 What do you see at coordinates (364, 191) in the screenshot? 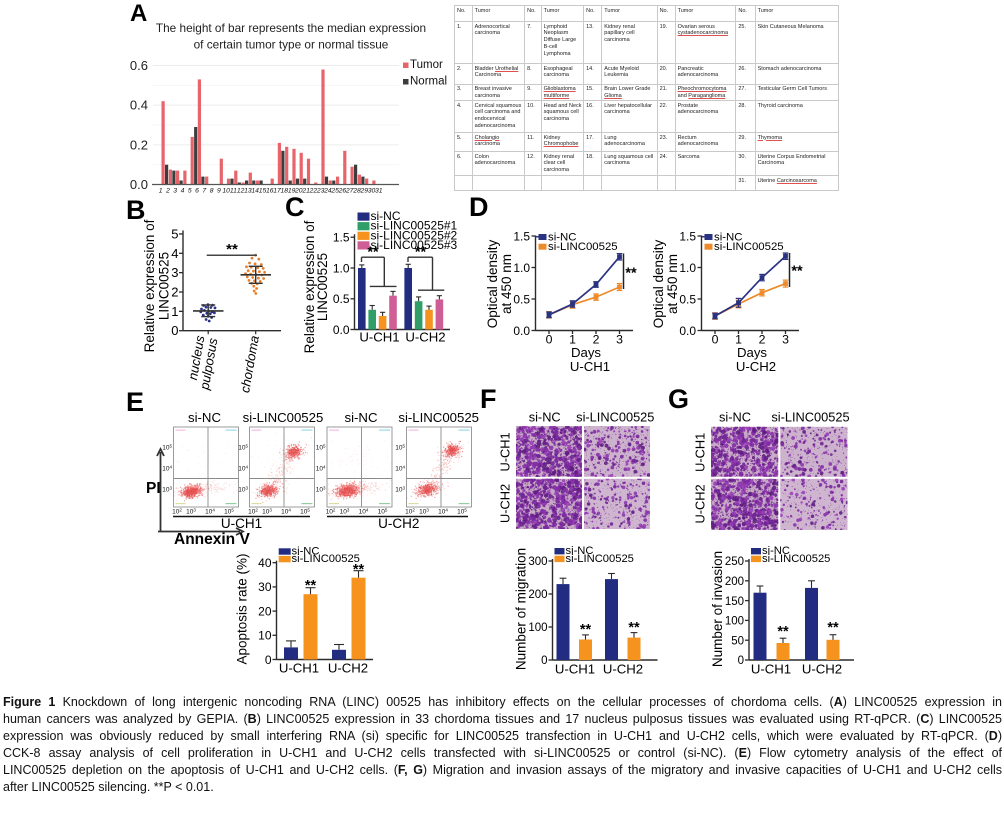
I see `svg-text: 29` at bounding box center [364, 191].